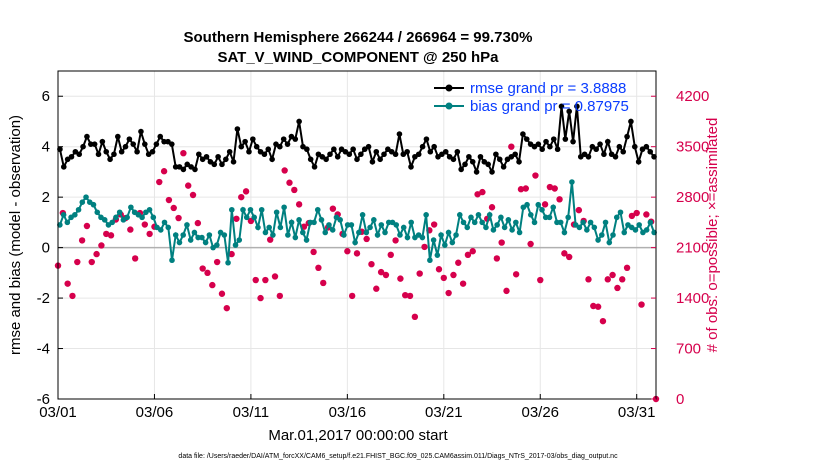 Image resolution: width=830 pixels, height=470 pixels. I want to click on left-y-tick-label: -6, so click(43, 399).